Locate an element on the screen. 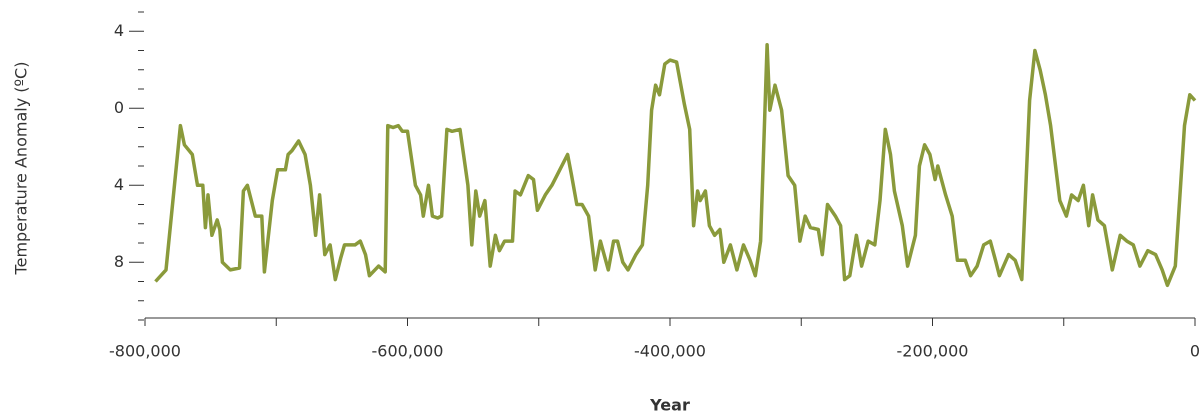 Image resolution: width=1199 pixels, height=420 pixels. x-tick-label: -800,000 is located at coordinates (145, 351).